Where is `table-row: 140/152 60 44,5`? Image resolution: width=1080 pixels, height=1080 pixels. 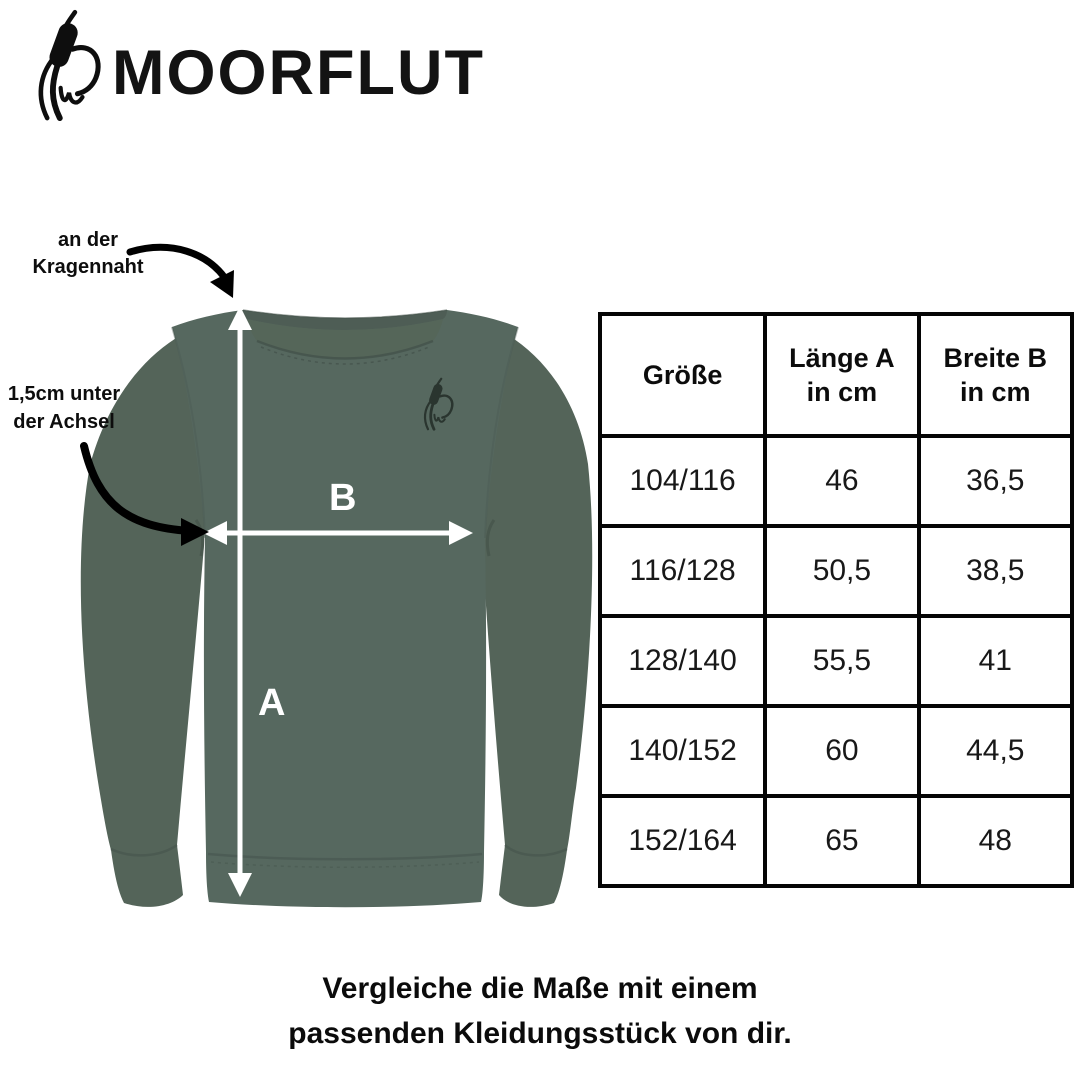
table-row: 140/152 60 44,5 is located at coordinates (836, 751).